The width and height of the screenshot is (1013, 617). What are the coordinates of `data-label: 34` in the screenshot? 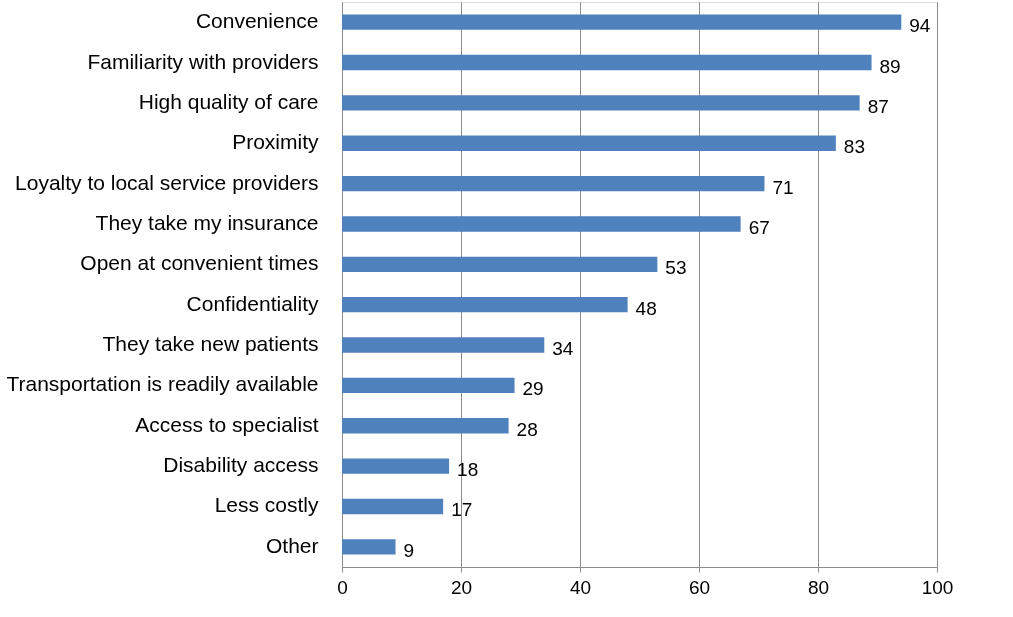 It's located at (563, 349).